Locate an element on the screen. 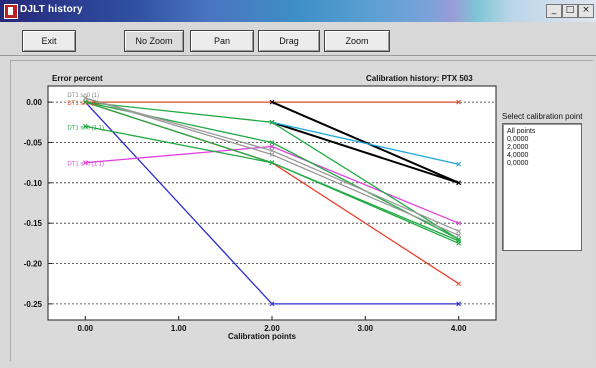 This screenshot has height=368, width=596. y-tick-labels: 0.00 -0.05 -0.10 -0.15 -0.20 -0.25 is located at coordinates (33, 203).